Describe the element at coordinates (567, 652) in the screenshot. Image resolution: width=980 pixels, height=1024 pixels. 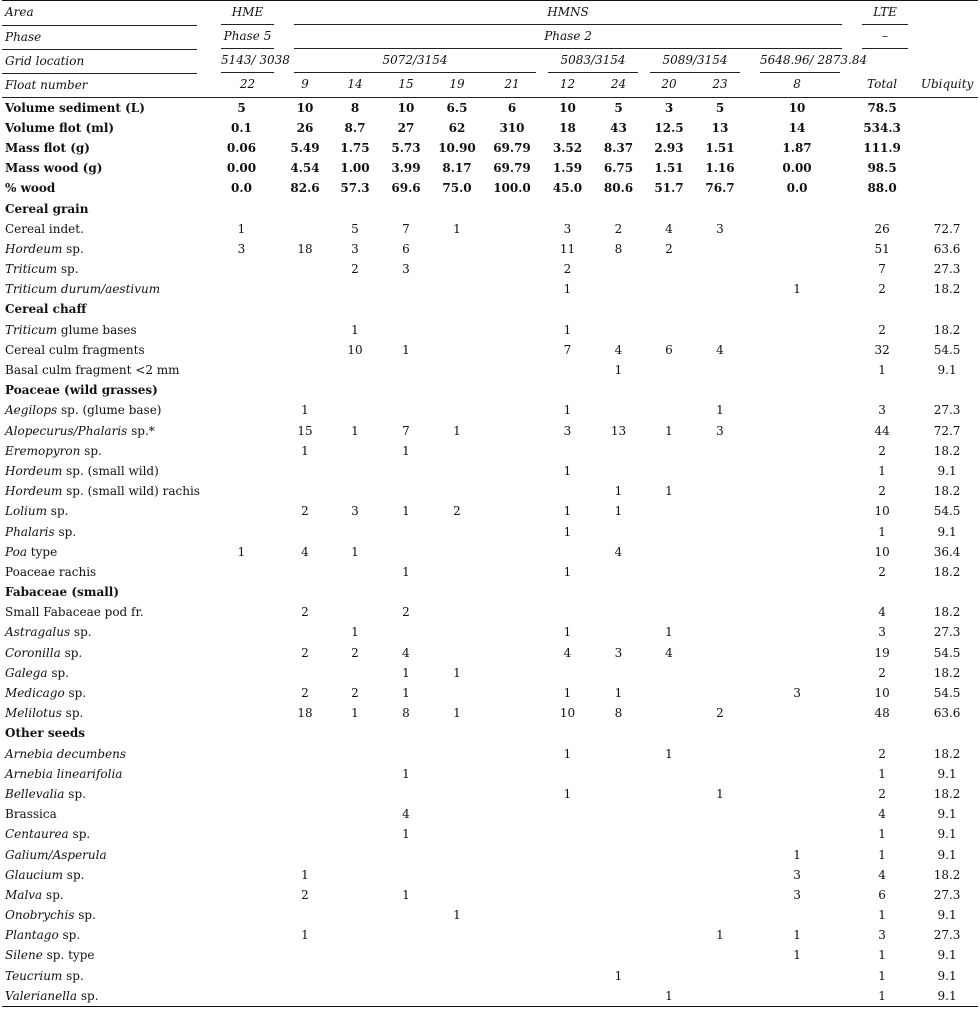
I see `cell-value: 4` at that location.